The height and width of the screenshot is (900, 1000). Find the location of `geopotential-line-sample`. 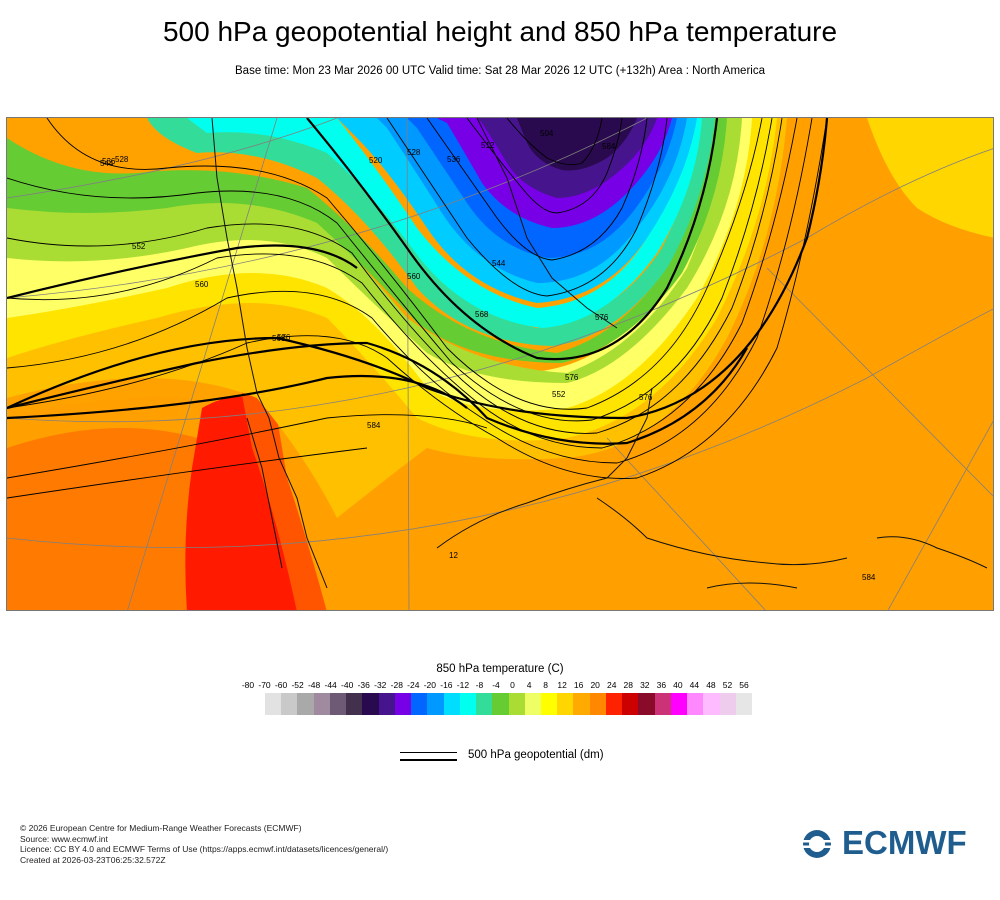

geopotential-line-sample is located at coordinates (428, 756).